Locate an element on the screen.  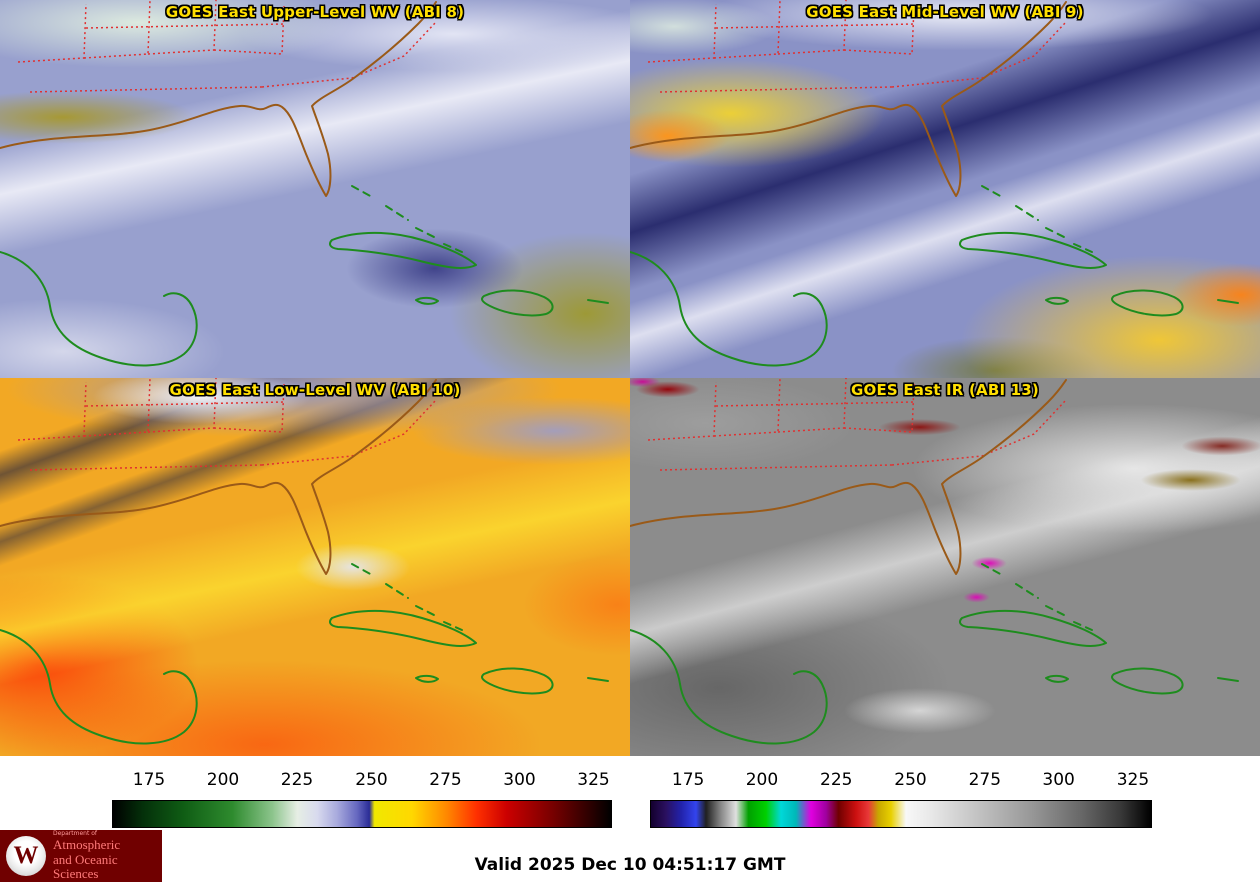
wv-colorbar-ticks: 175 200 225 250 275 300 325 is located at coordinates (362, 783).